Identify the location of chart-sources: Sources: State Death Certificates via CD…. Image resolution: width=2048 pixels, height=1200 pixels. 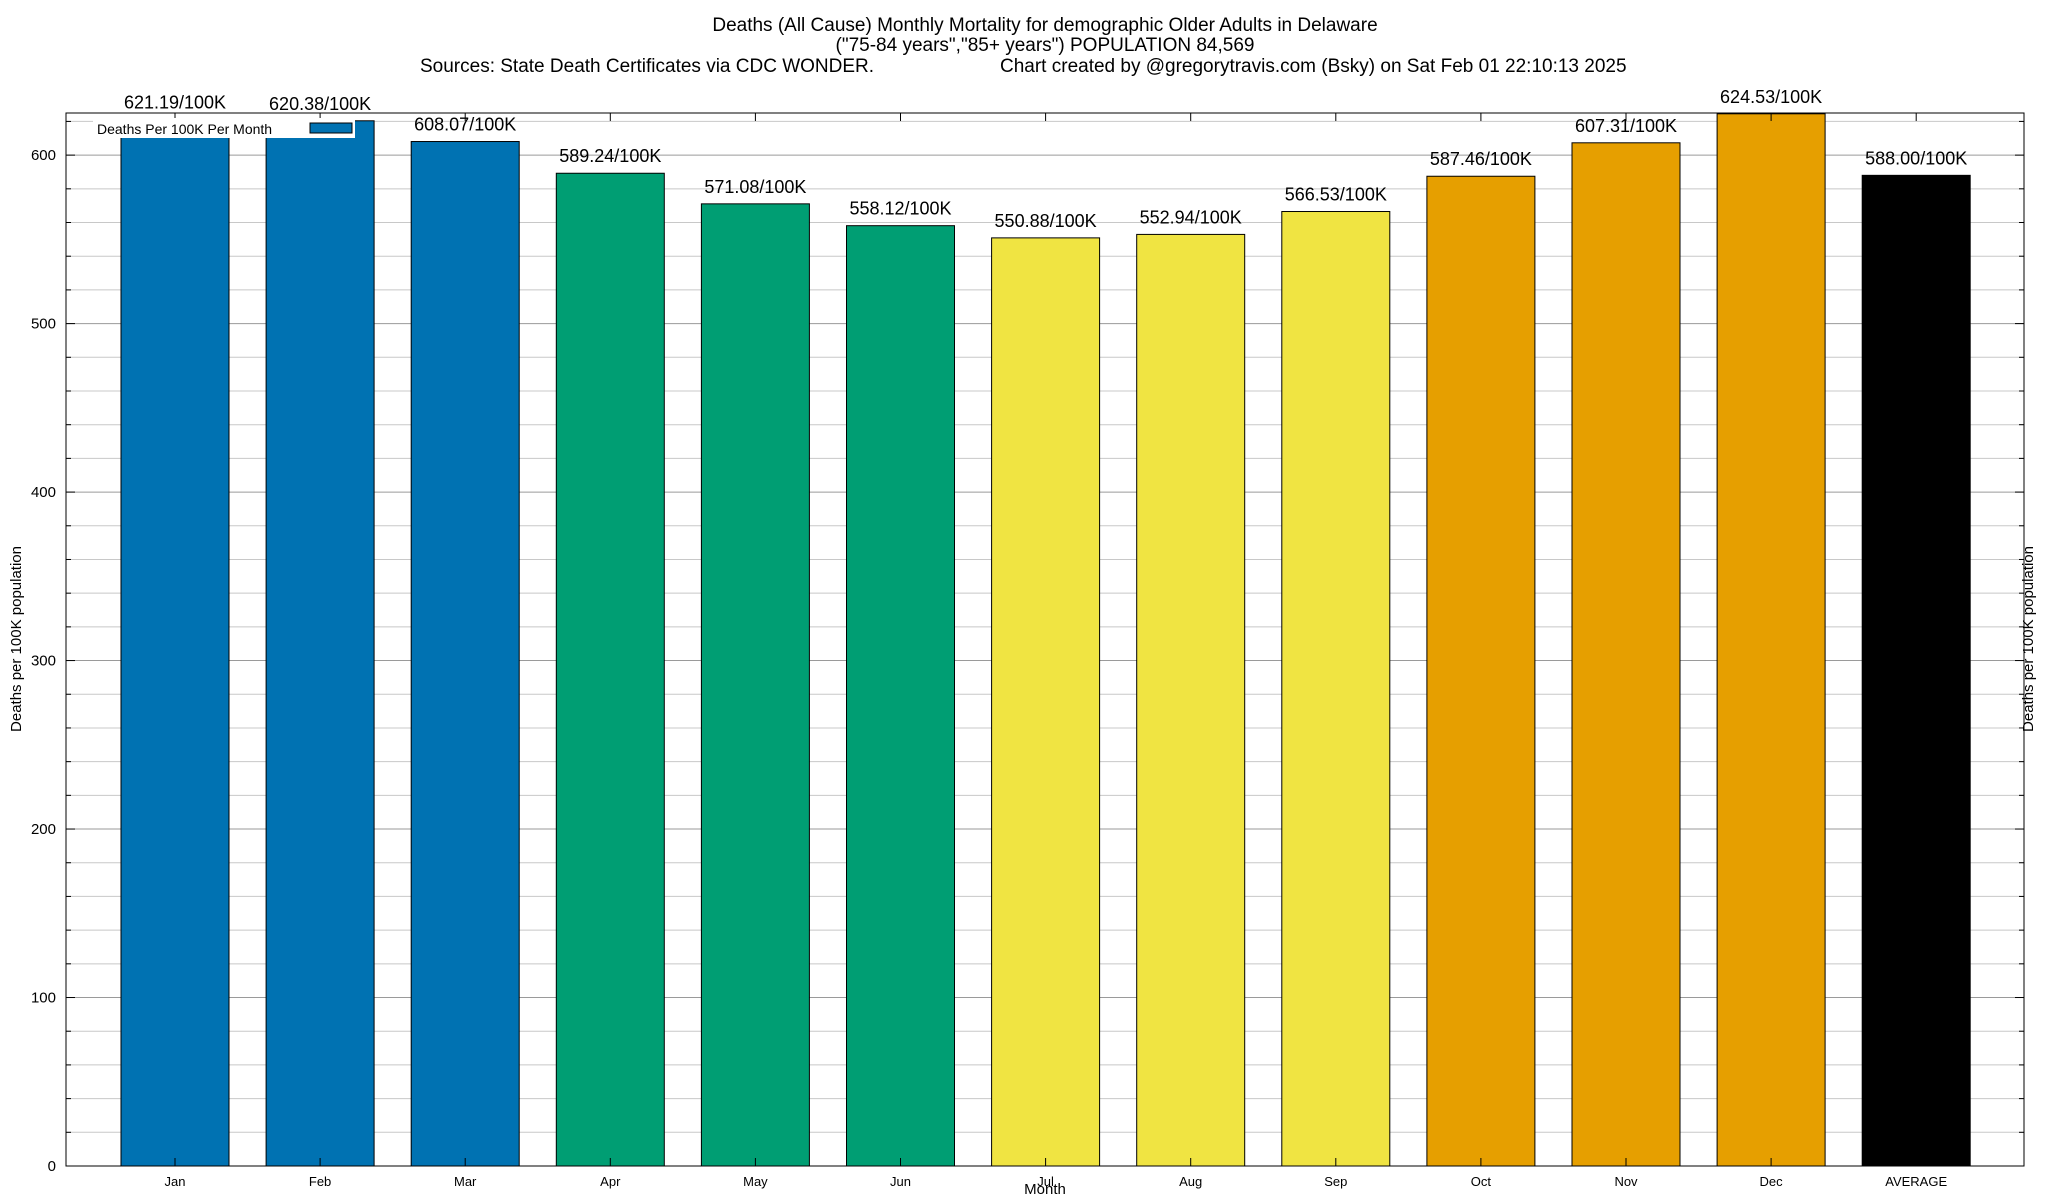
(647, 66).